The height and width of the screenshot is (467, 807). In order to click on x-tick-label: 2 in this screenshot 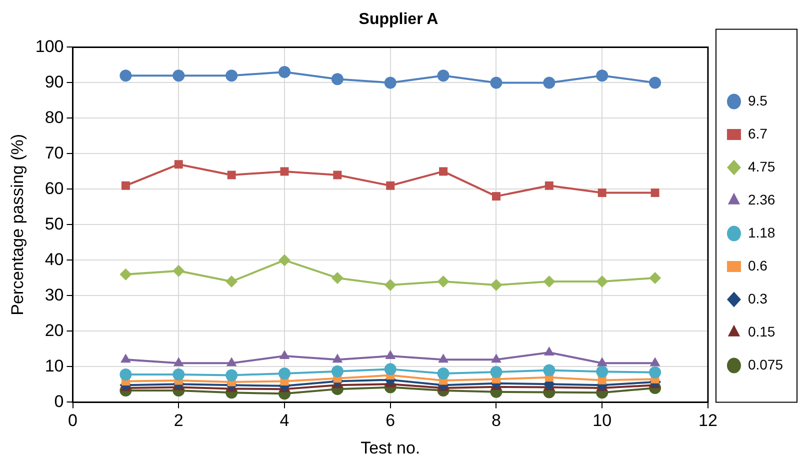, I will do `click(179, 420)`.